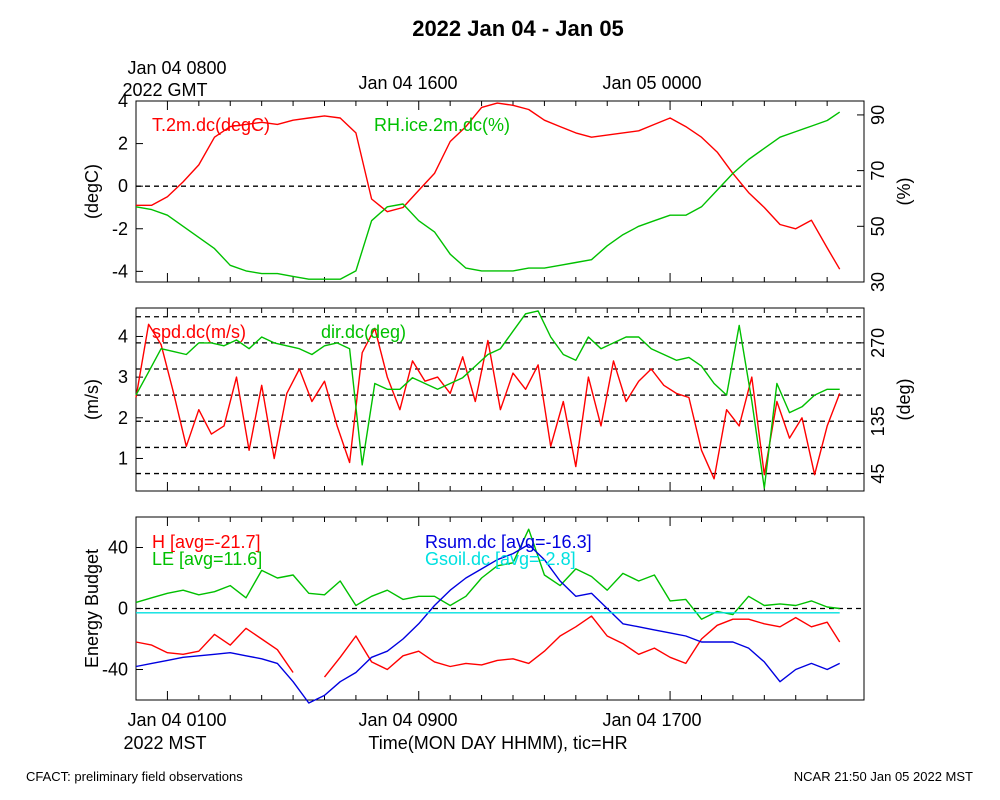 The image size is (1000, 800). I want to click on y-tick-label-right: 30, so click(878, 282).